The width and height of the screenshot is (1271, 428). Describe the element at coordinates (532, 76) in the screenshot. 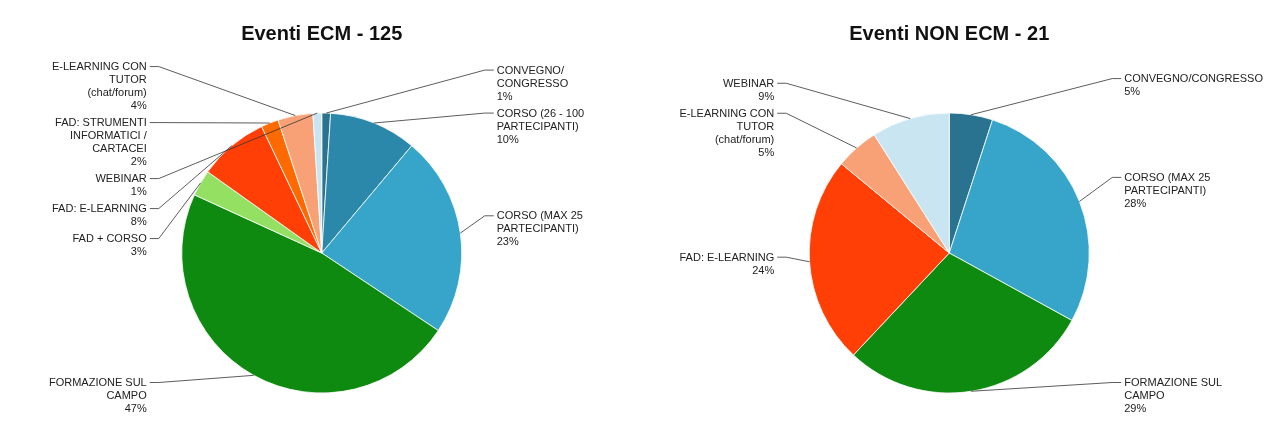

I see `slice-label: CONVEGNO/ CONGRESSO` at that location.